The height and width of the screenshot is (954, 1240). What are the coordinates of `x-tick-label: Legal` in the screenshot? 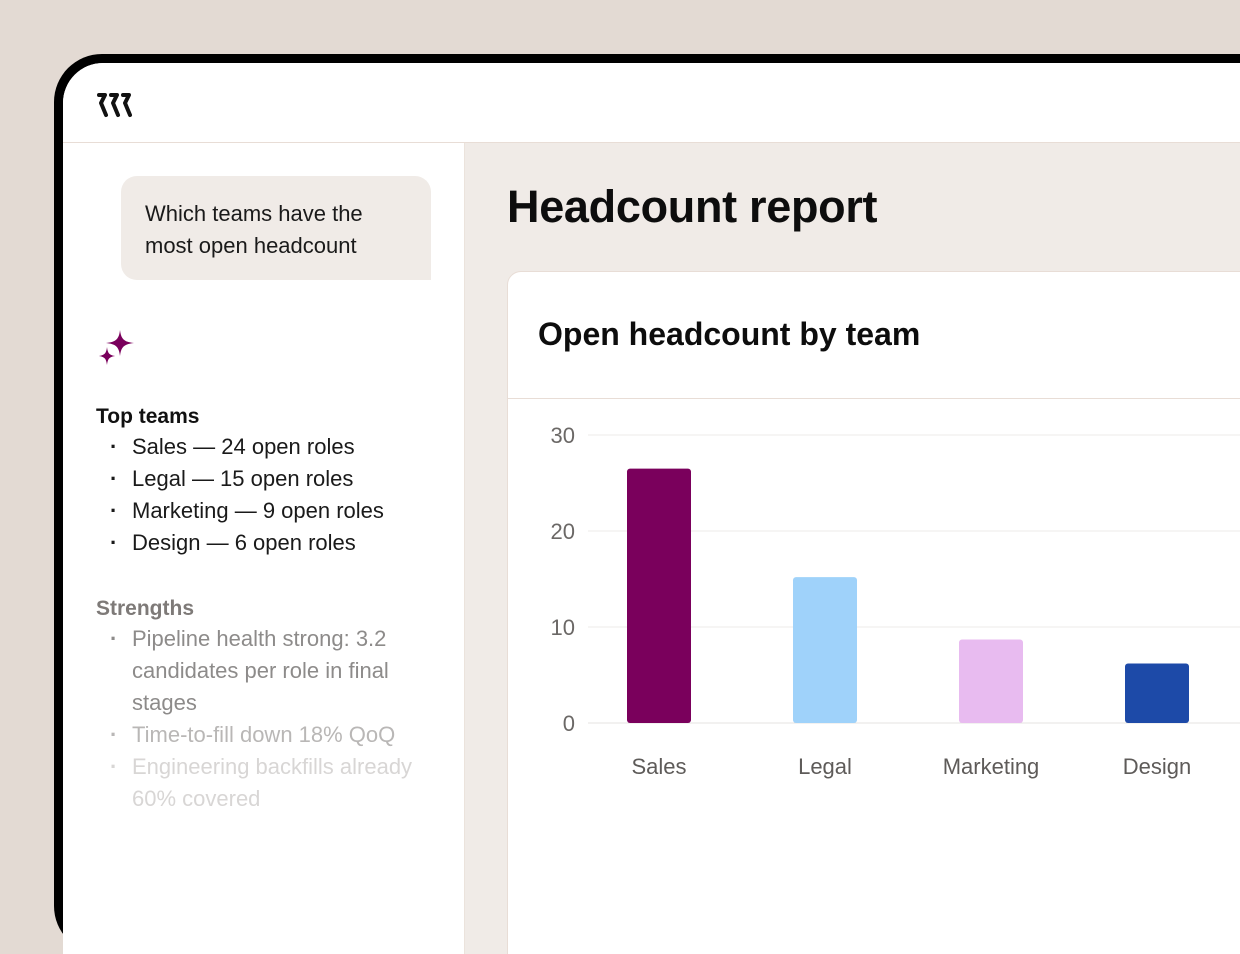 It's located at (825, 766).